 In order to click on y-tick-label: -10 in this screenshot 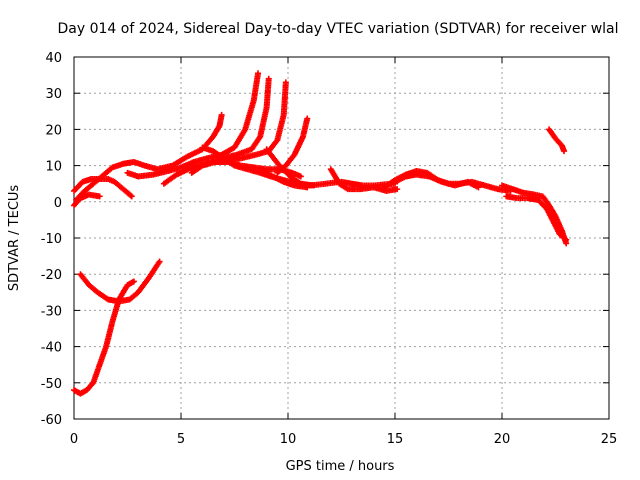, I will do `click(51, 239)`.